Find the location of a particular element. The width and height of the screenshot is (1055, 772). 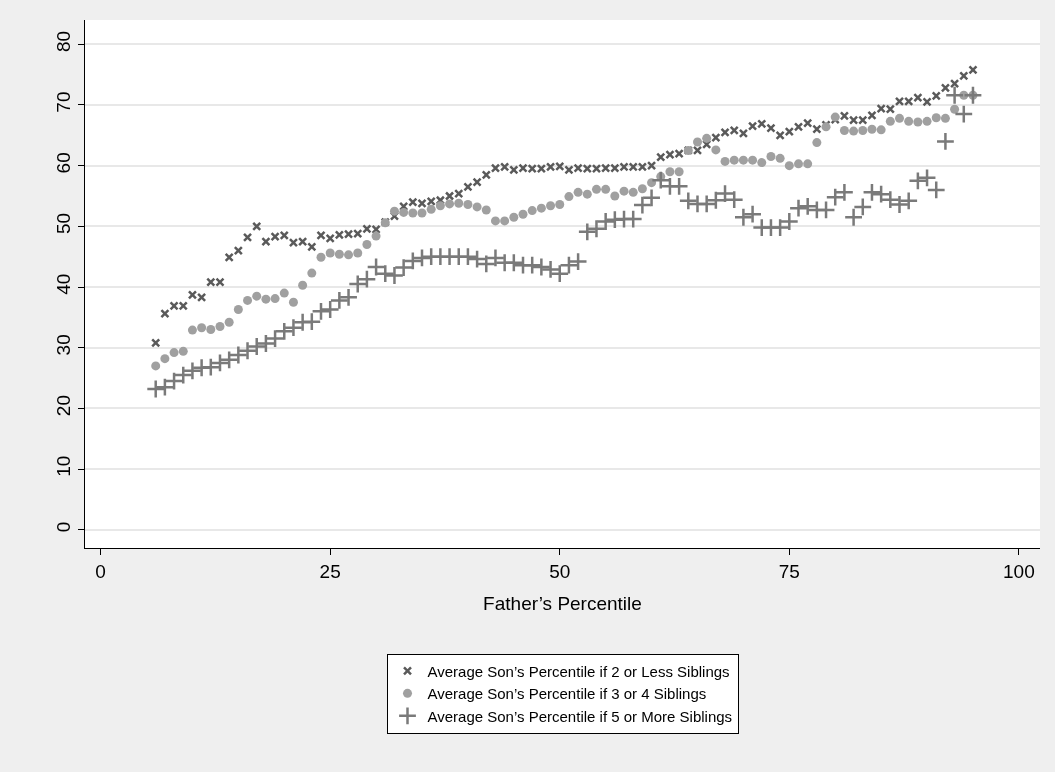

y-tick-label: 70 is located at coordinates (64, 102).